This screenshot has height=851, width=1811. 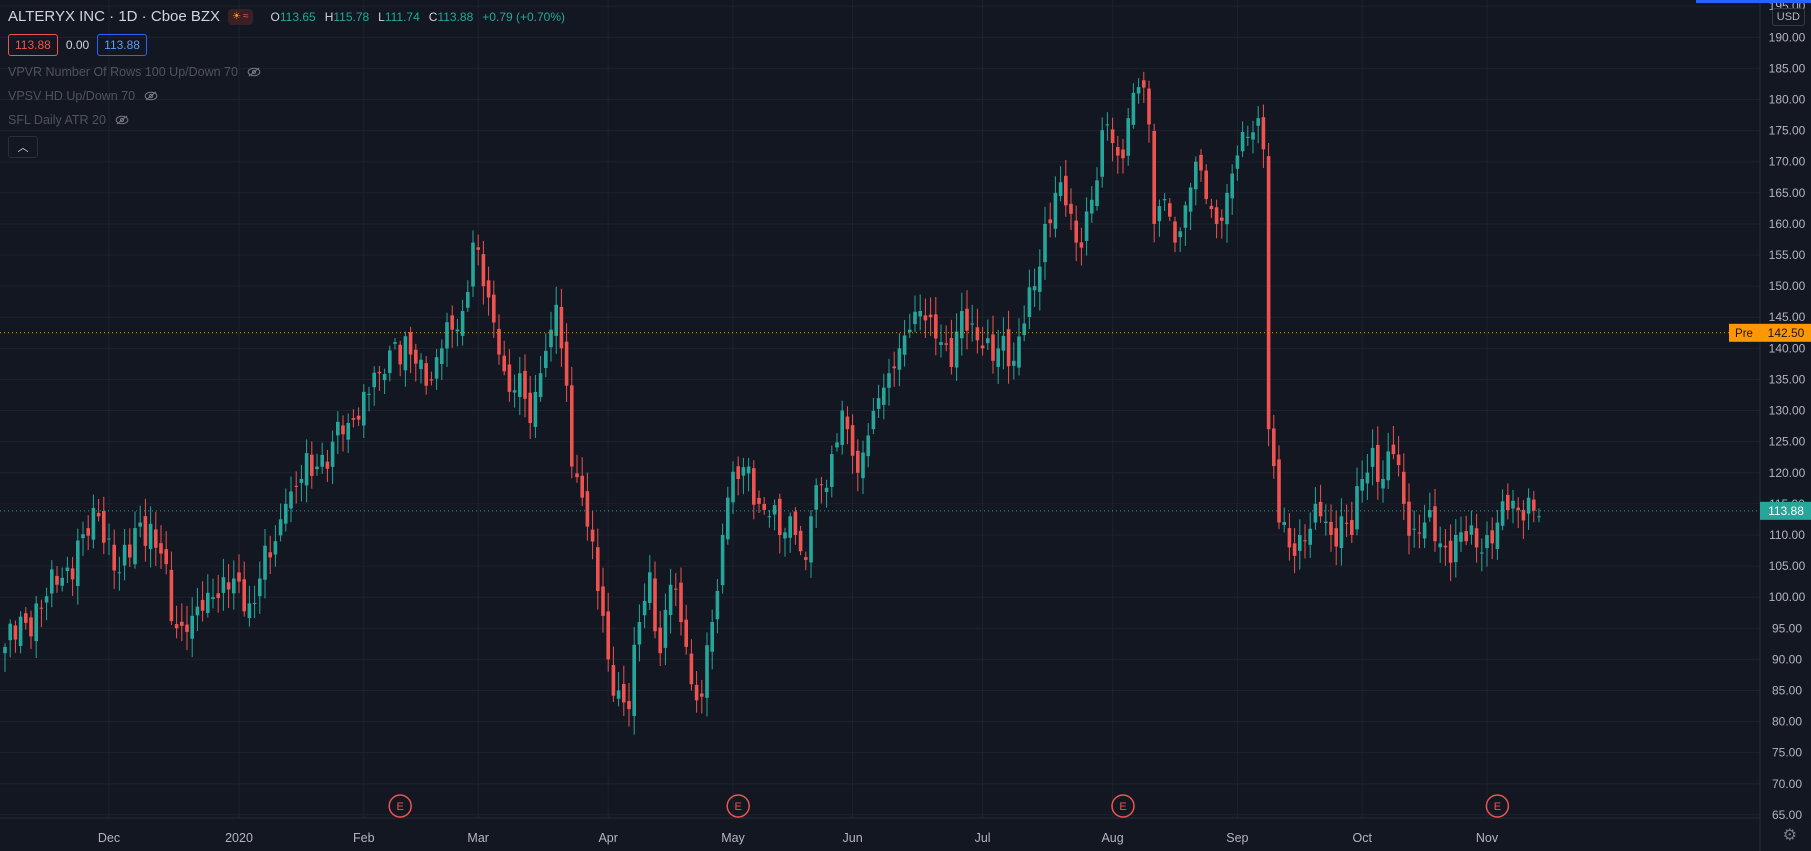 I want to click on y-tick-label: 150.00, so click(x=1787, y=286).